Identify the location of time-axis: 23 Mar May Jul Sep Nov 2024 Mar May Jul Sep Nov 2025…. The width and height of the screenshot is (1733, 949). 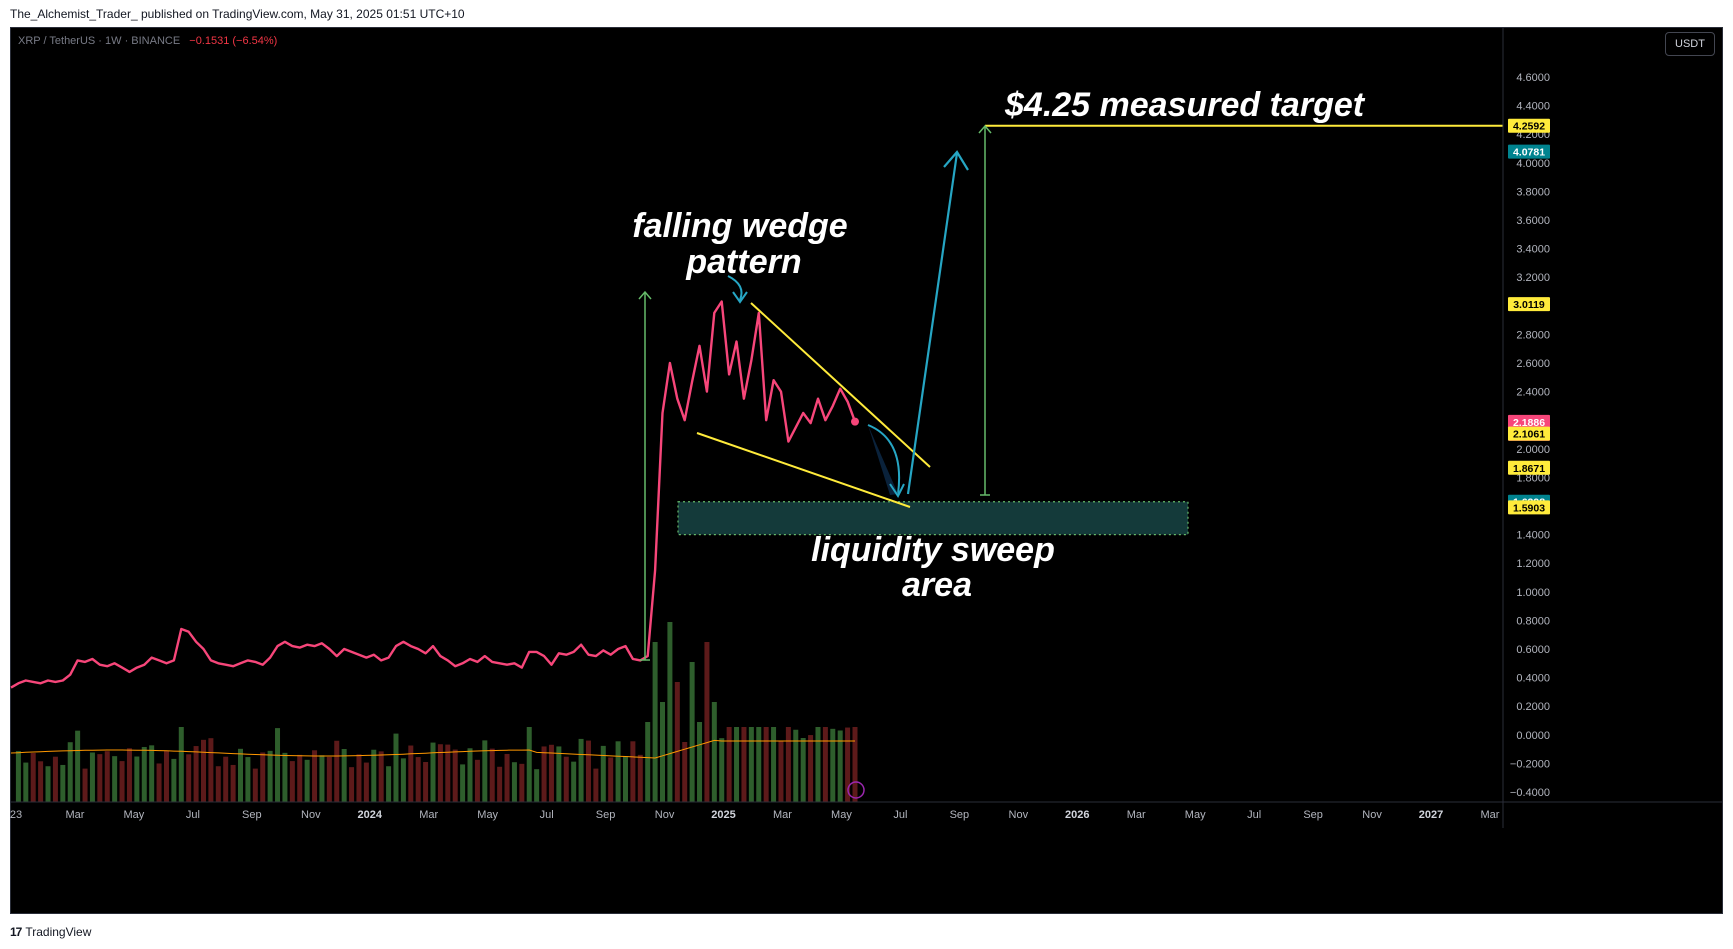
(866, 811).